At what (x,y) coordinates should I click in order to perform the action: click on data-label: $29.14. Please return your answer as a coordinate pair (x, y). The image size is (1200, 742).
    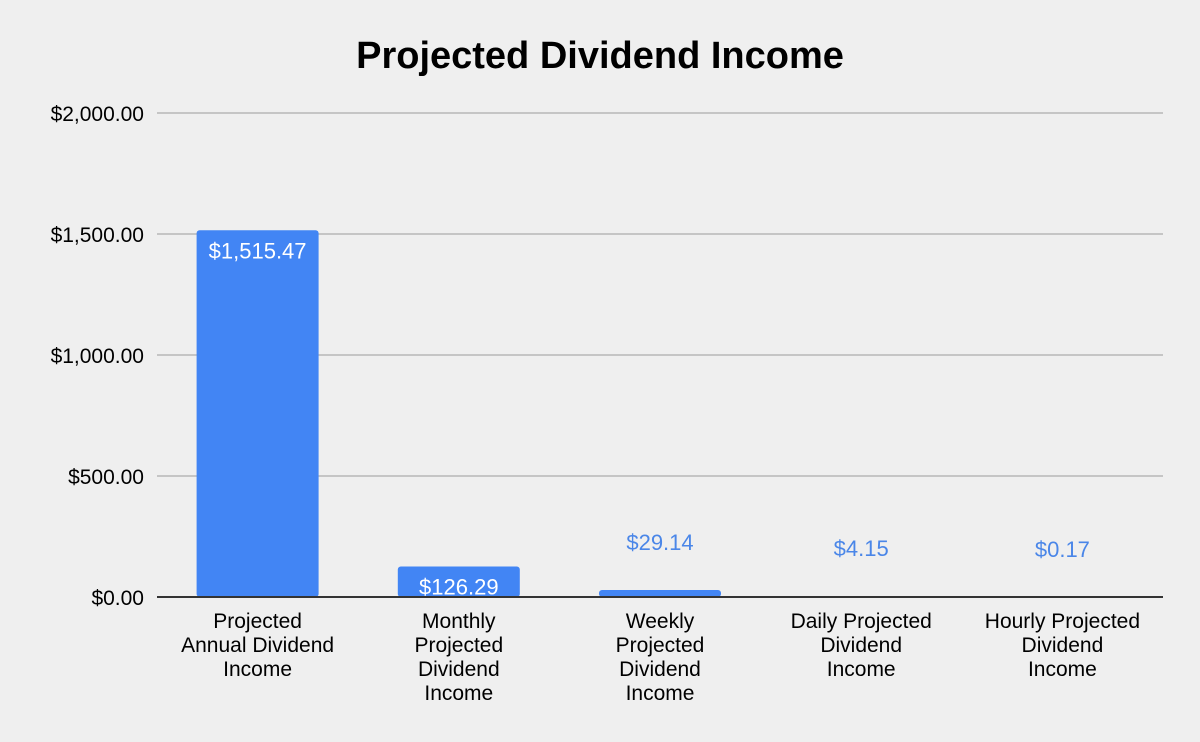
    Looking at the image, I should click on (659, 542).